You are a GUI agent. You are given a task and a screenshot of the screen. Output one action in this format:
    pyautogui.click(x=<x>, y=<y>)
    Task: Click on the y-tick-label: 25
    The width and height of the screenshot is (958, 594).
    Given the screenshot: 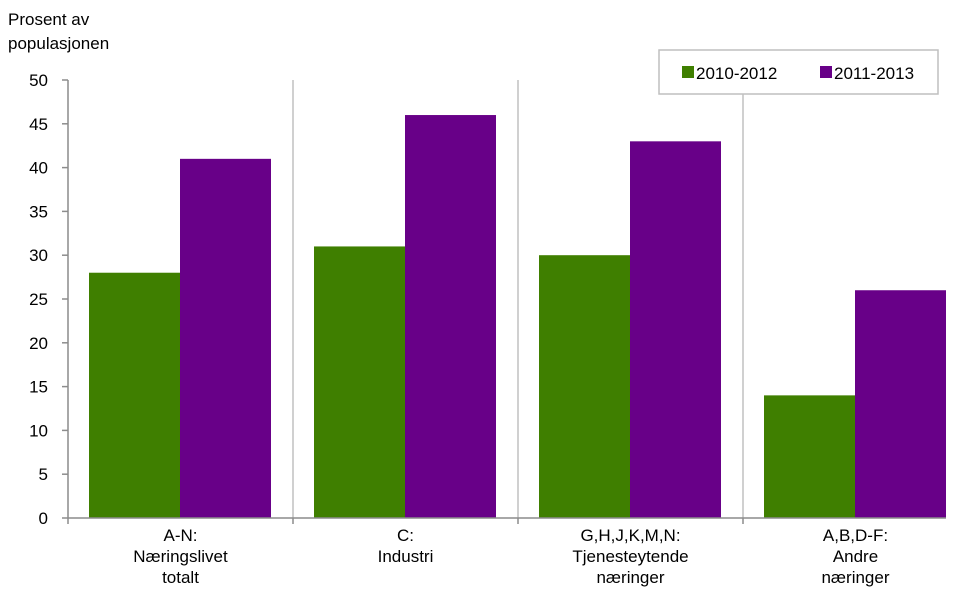 What is the action you would take?
    pyautogui.click(x=38, y=299)
    